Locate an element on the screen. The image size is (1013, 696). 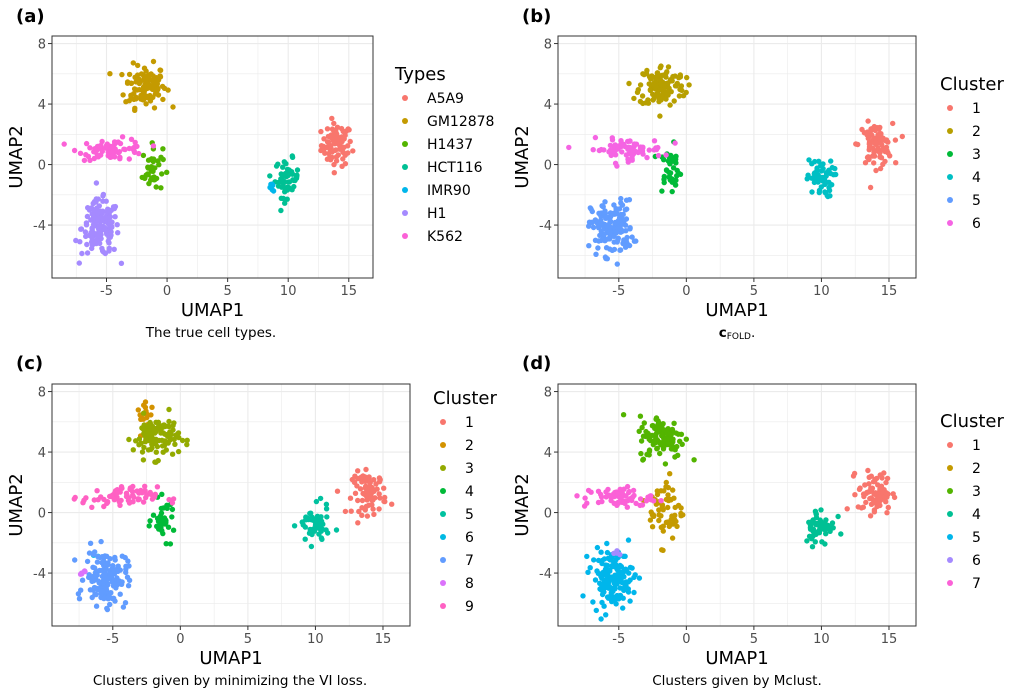
legend-entry-label: 1 is located at coordinates (976, 109).